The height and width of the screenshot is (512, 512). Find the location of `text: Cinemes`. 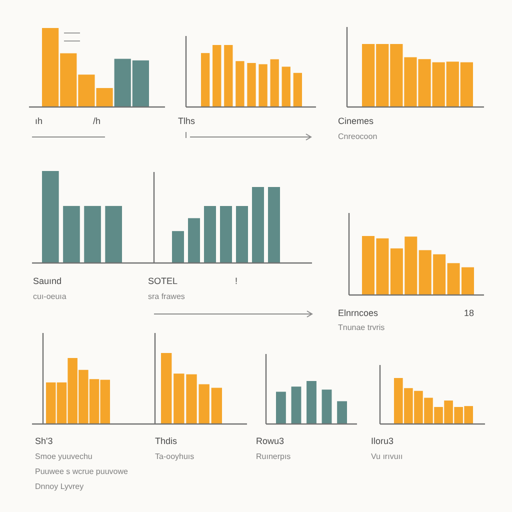

text: Cinemes is located at coordinates (356, 121).